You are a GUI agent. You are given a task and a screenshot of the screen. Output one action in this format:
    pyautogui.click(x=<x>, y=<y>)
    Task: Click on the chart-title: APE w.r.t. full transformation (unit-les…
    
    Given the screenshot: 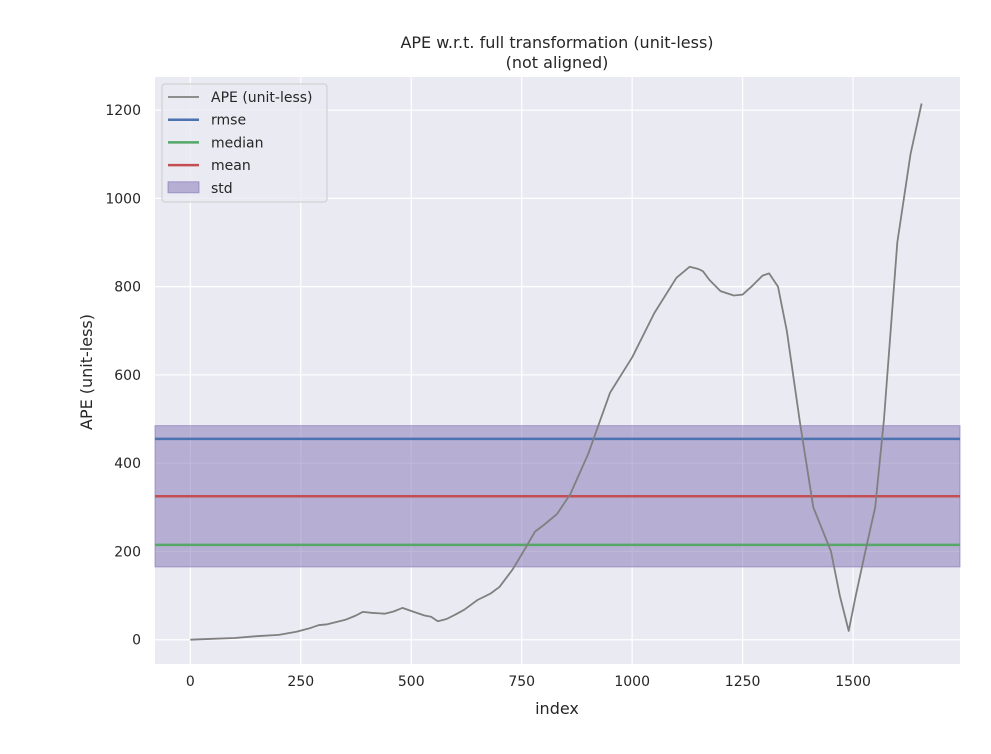 What is the action you would take?
    pyautogui.click(x=556, y=42)
    